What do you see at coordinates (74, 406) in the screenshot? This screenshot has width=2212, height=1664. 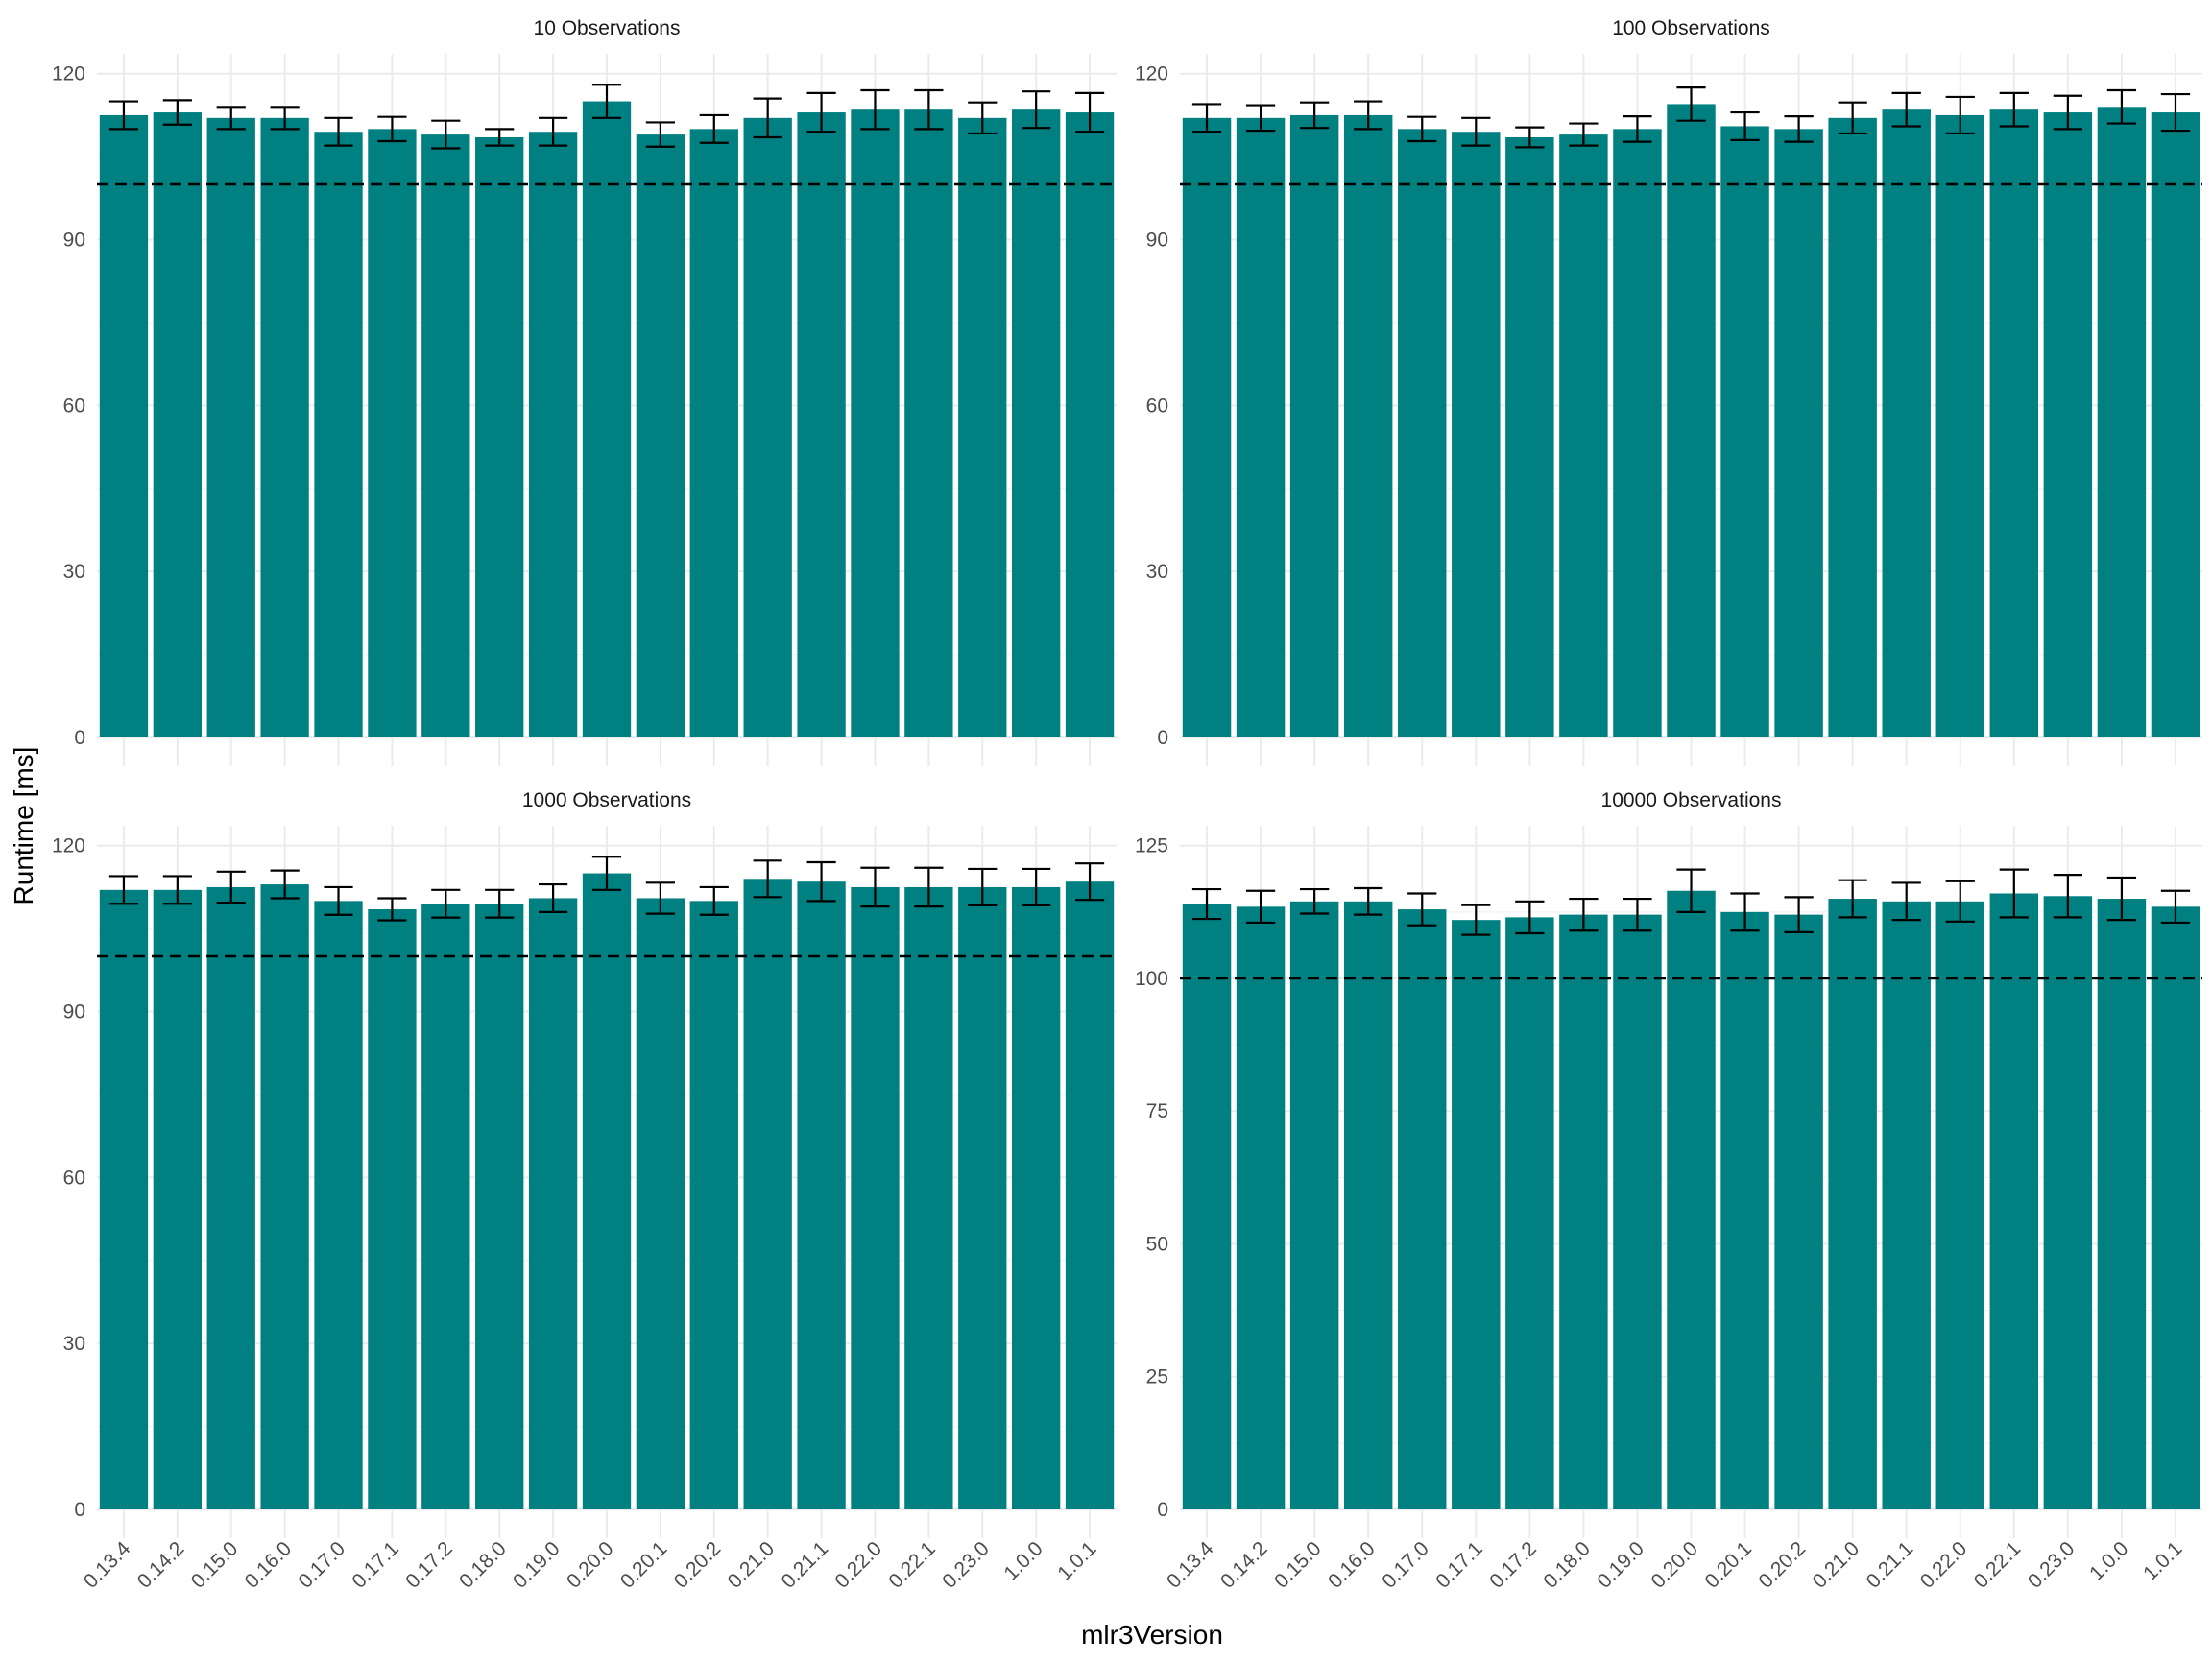 I see `y-tick-label: 60` at bounding box center [74, 406].